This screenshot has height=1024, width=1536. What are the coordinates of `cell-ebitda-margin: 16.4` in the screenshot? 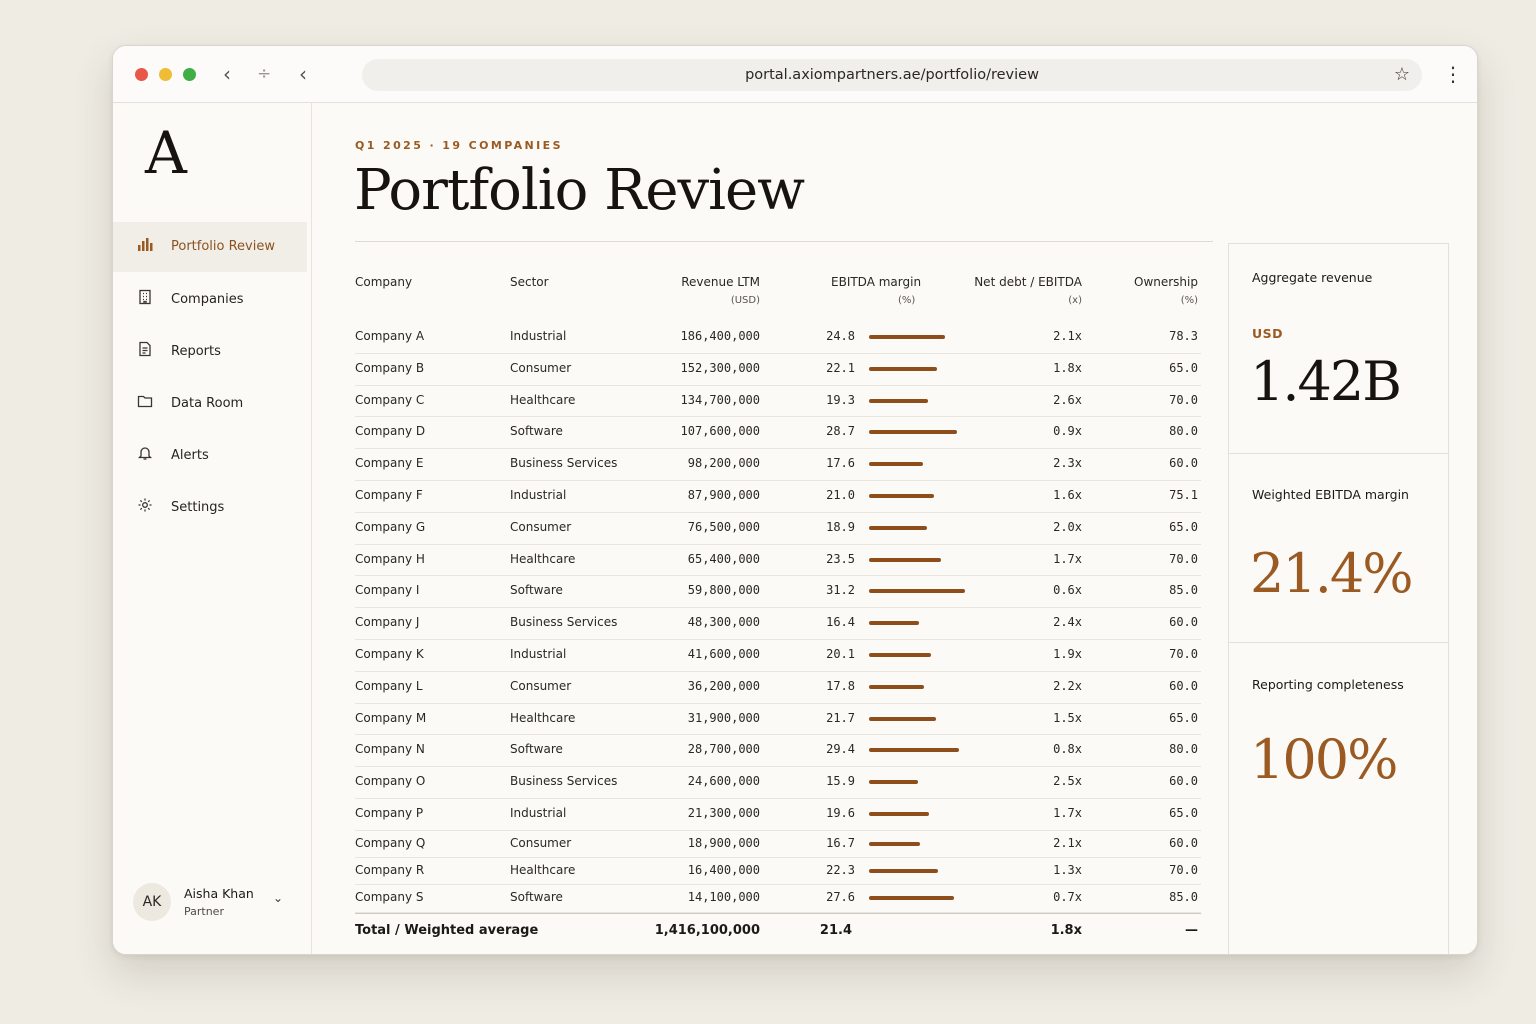 It's located at (840, 622).